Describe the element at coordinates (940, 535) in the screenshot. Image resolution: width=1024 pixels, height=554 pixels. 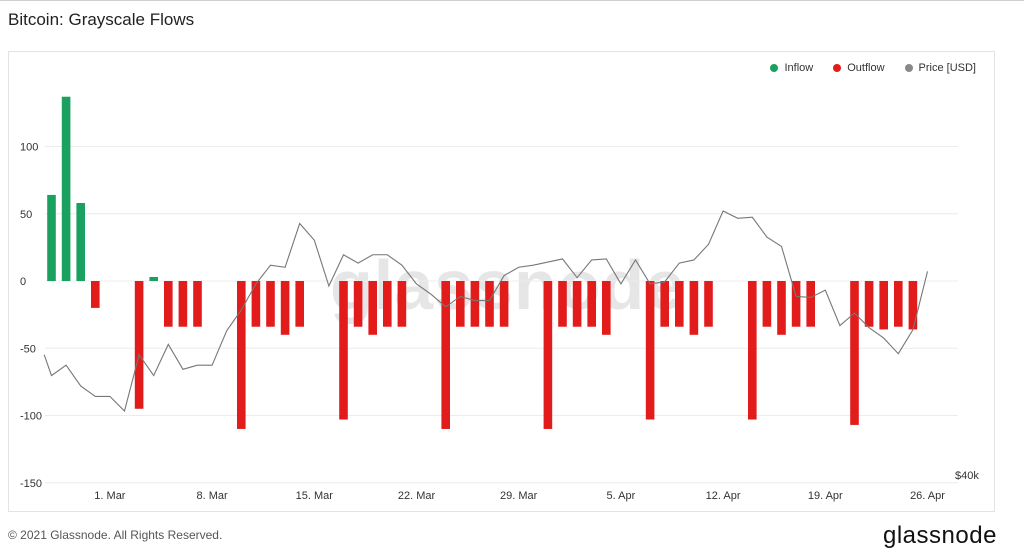
I see `glassnode-logo: glassnode` at that location.